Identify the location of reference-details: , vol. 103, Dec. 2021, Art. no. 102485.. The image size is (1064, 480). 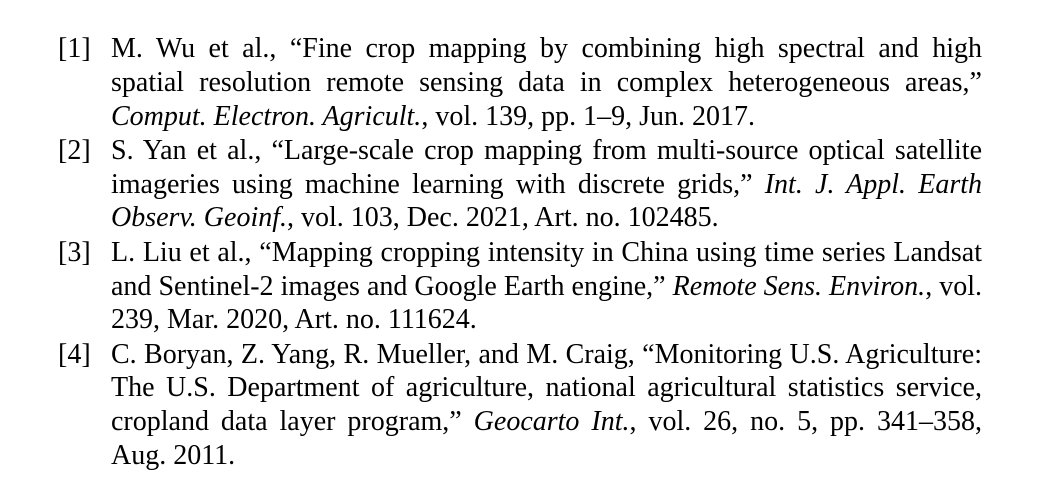
(503, 218).